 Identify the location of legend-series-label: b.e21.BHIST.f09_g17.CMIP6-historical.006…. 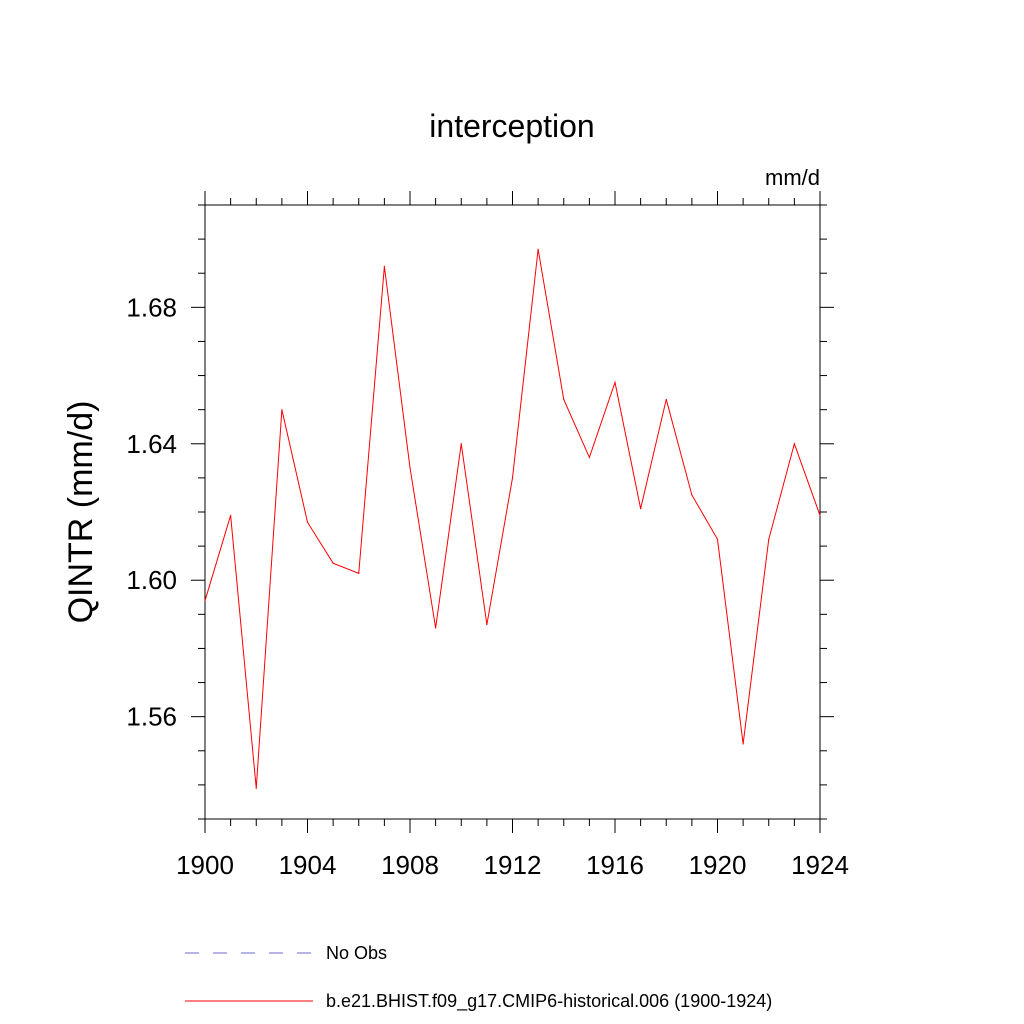
(549, 1001).